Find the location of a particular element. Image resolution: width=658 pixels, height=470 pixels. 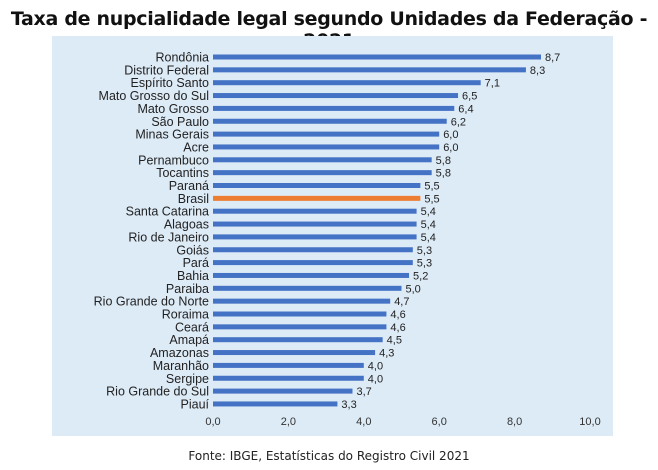

value-label: 3,3 is located at coordinates (348, 405).